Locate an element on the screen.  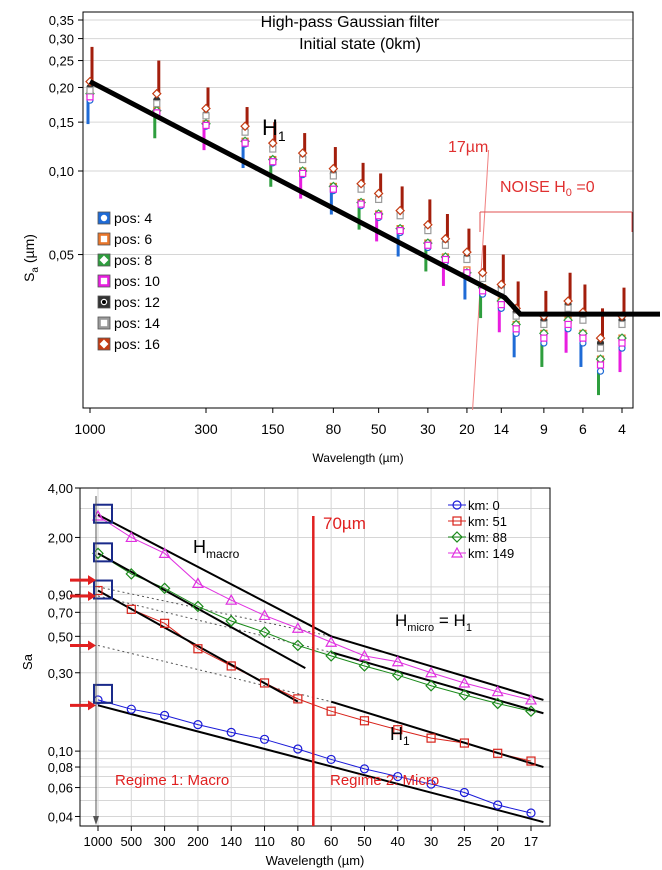
bottom-legend-label: km: 0 is located at coordinates (484, 505).